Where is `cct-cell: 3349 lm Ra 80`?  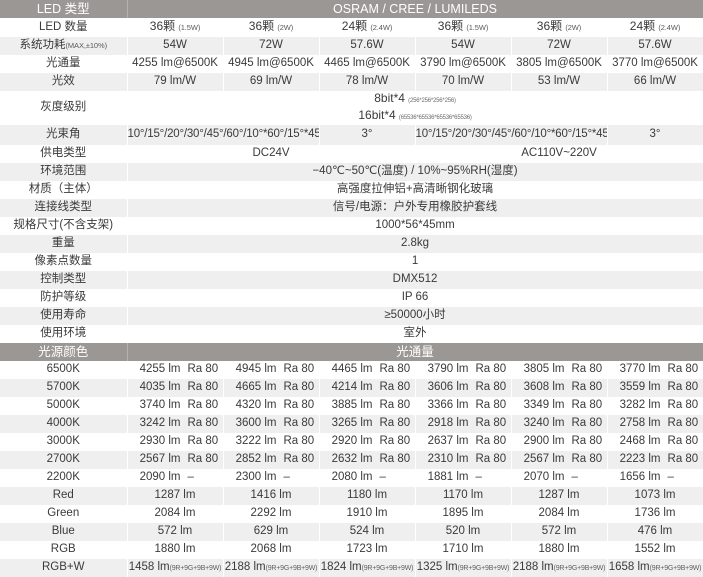 cct-cell: 3349 lm Ra 80 is located at coordinates (559, 406).